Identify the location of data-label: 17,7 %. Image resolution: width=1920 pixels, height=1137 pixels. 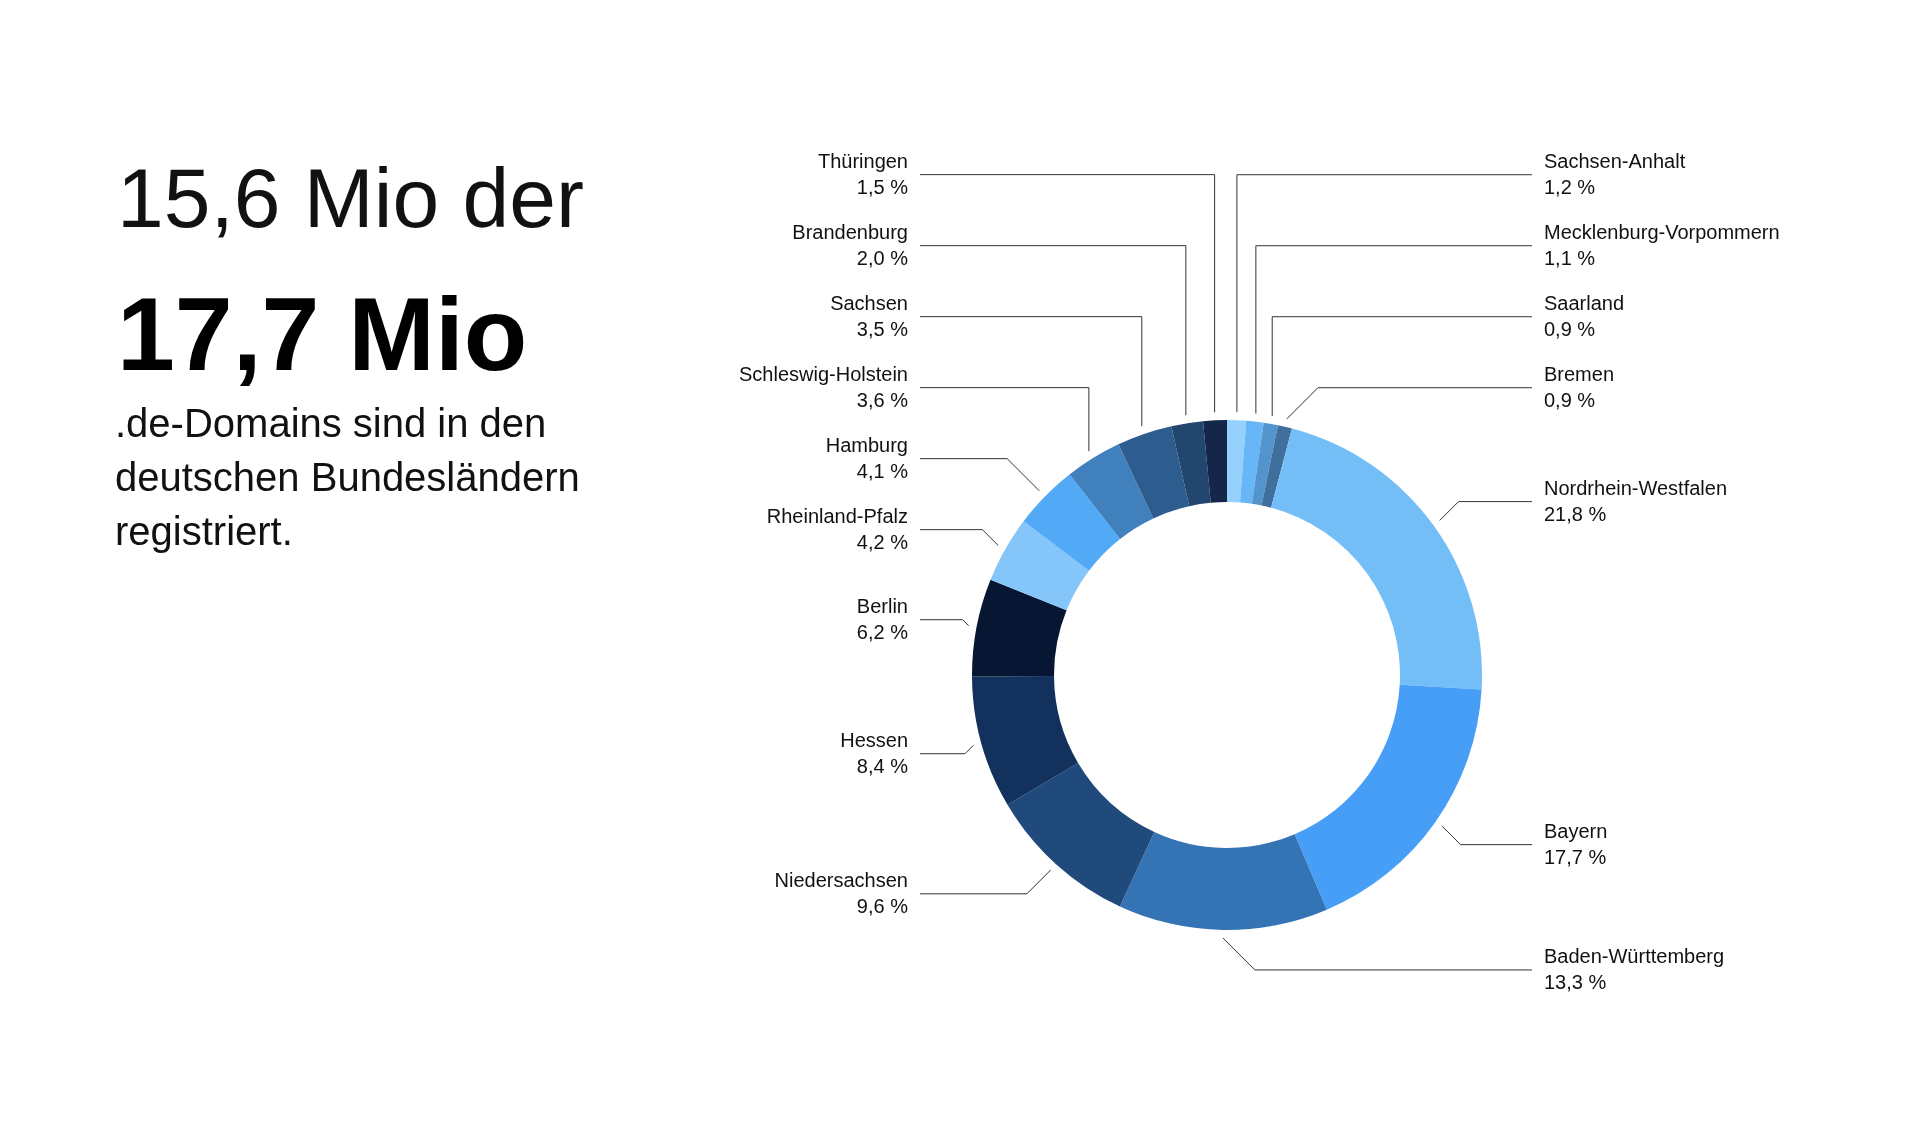
(1575, 856).